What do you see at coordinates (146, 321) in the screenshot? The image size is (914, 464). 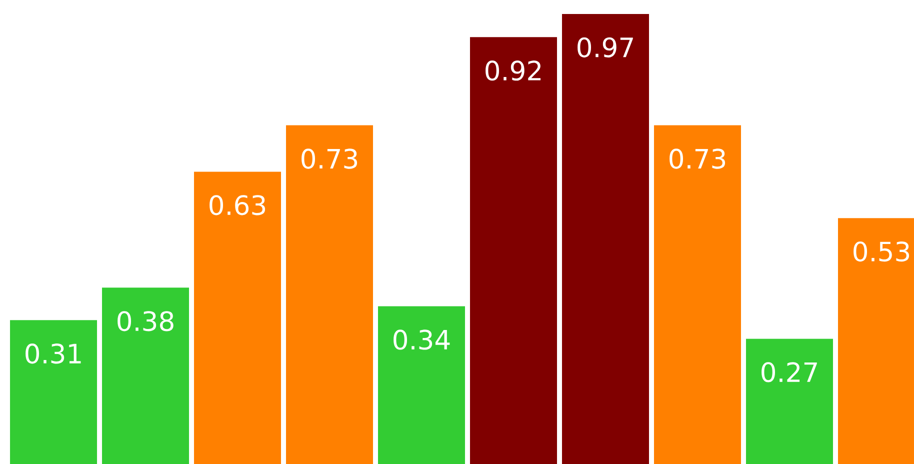 I see `data-label: 0.38` at bounding box center [146, 321].